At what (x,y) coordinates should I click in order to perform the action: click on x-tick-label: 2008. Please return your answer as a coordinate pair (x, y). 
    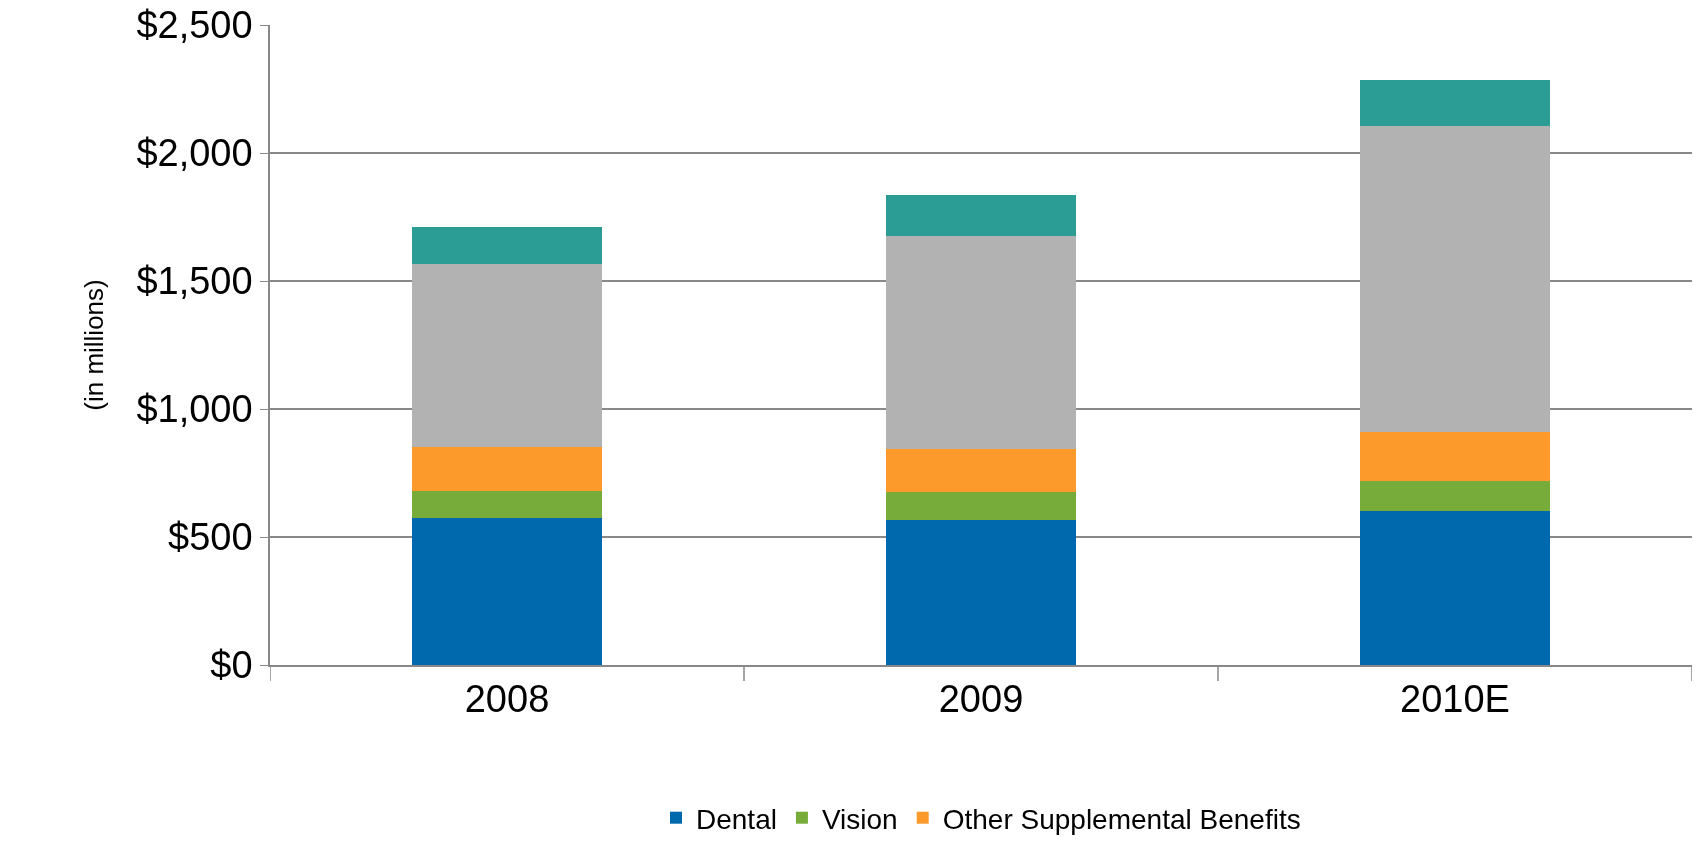
    Looking at the image, I should click on (507, 699).